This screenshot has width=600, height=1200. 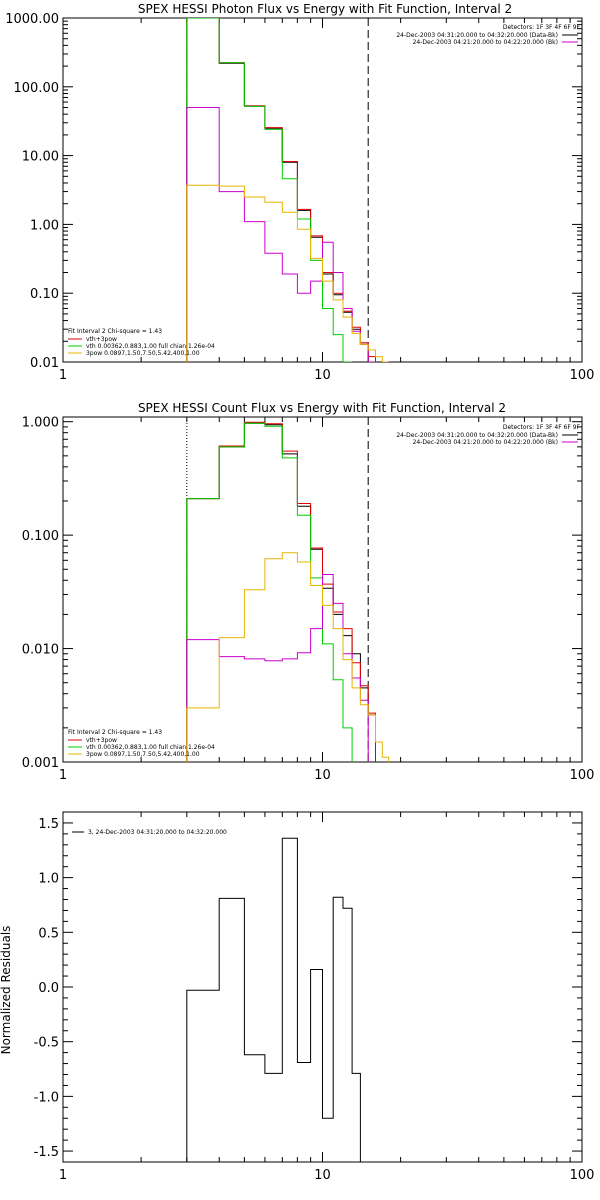 What do you see at coordinates (32, 19) in the screenshot?
I see `photon-y-tick-label: 1000.00` at bounding box center [32, 19].